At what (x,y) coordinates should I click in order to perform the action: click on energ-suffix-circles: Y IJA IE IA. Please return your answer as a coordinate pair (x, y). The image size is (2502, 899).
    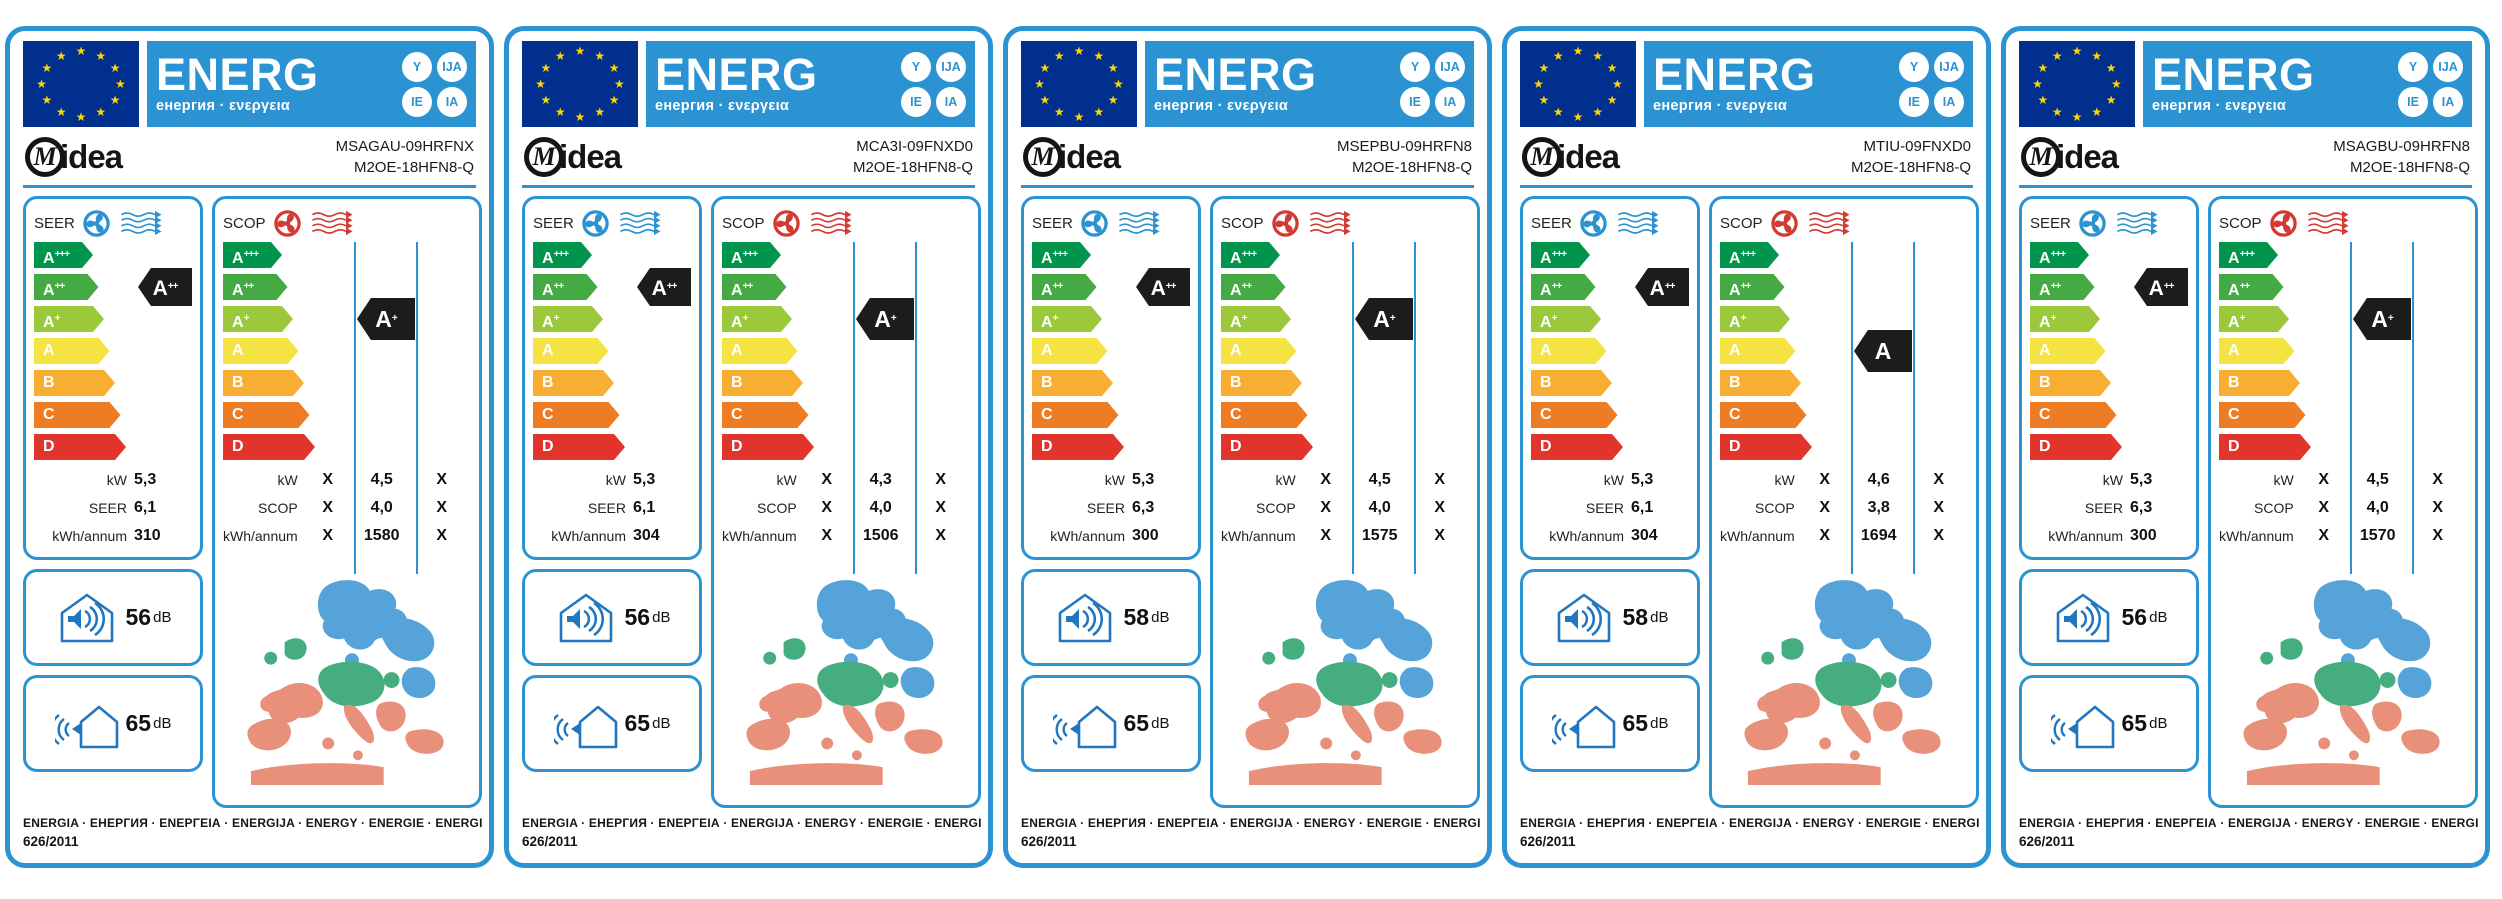
    Looking at the image, I should click on (1432, 84).